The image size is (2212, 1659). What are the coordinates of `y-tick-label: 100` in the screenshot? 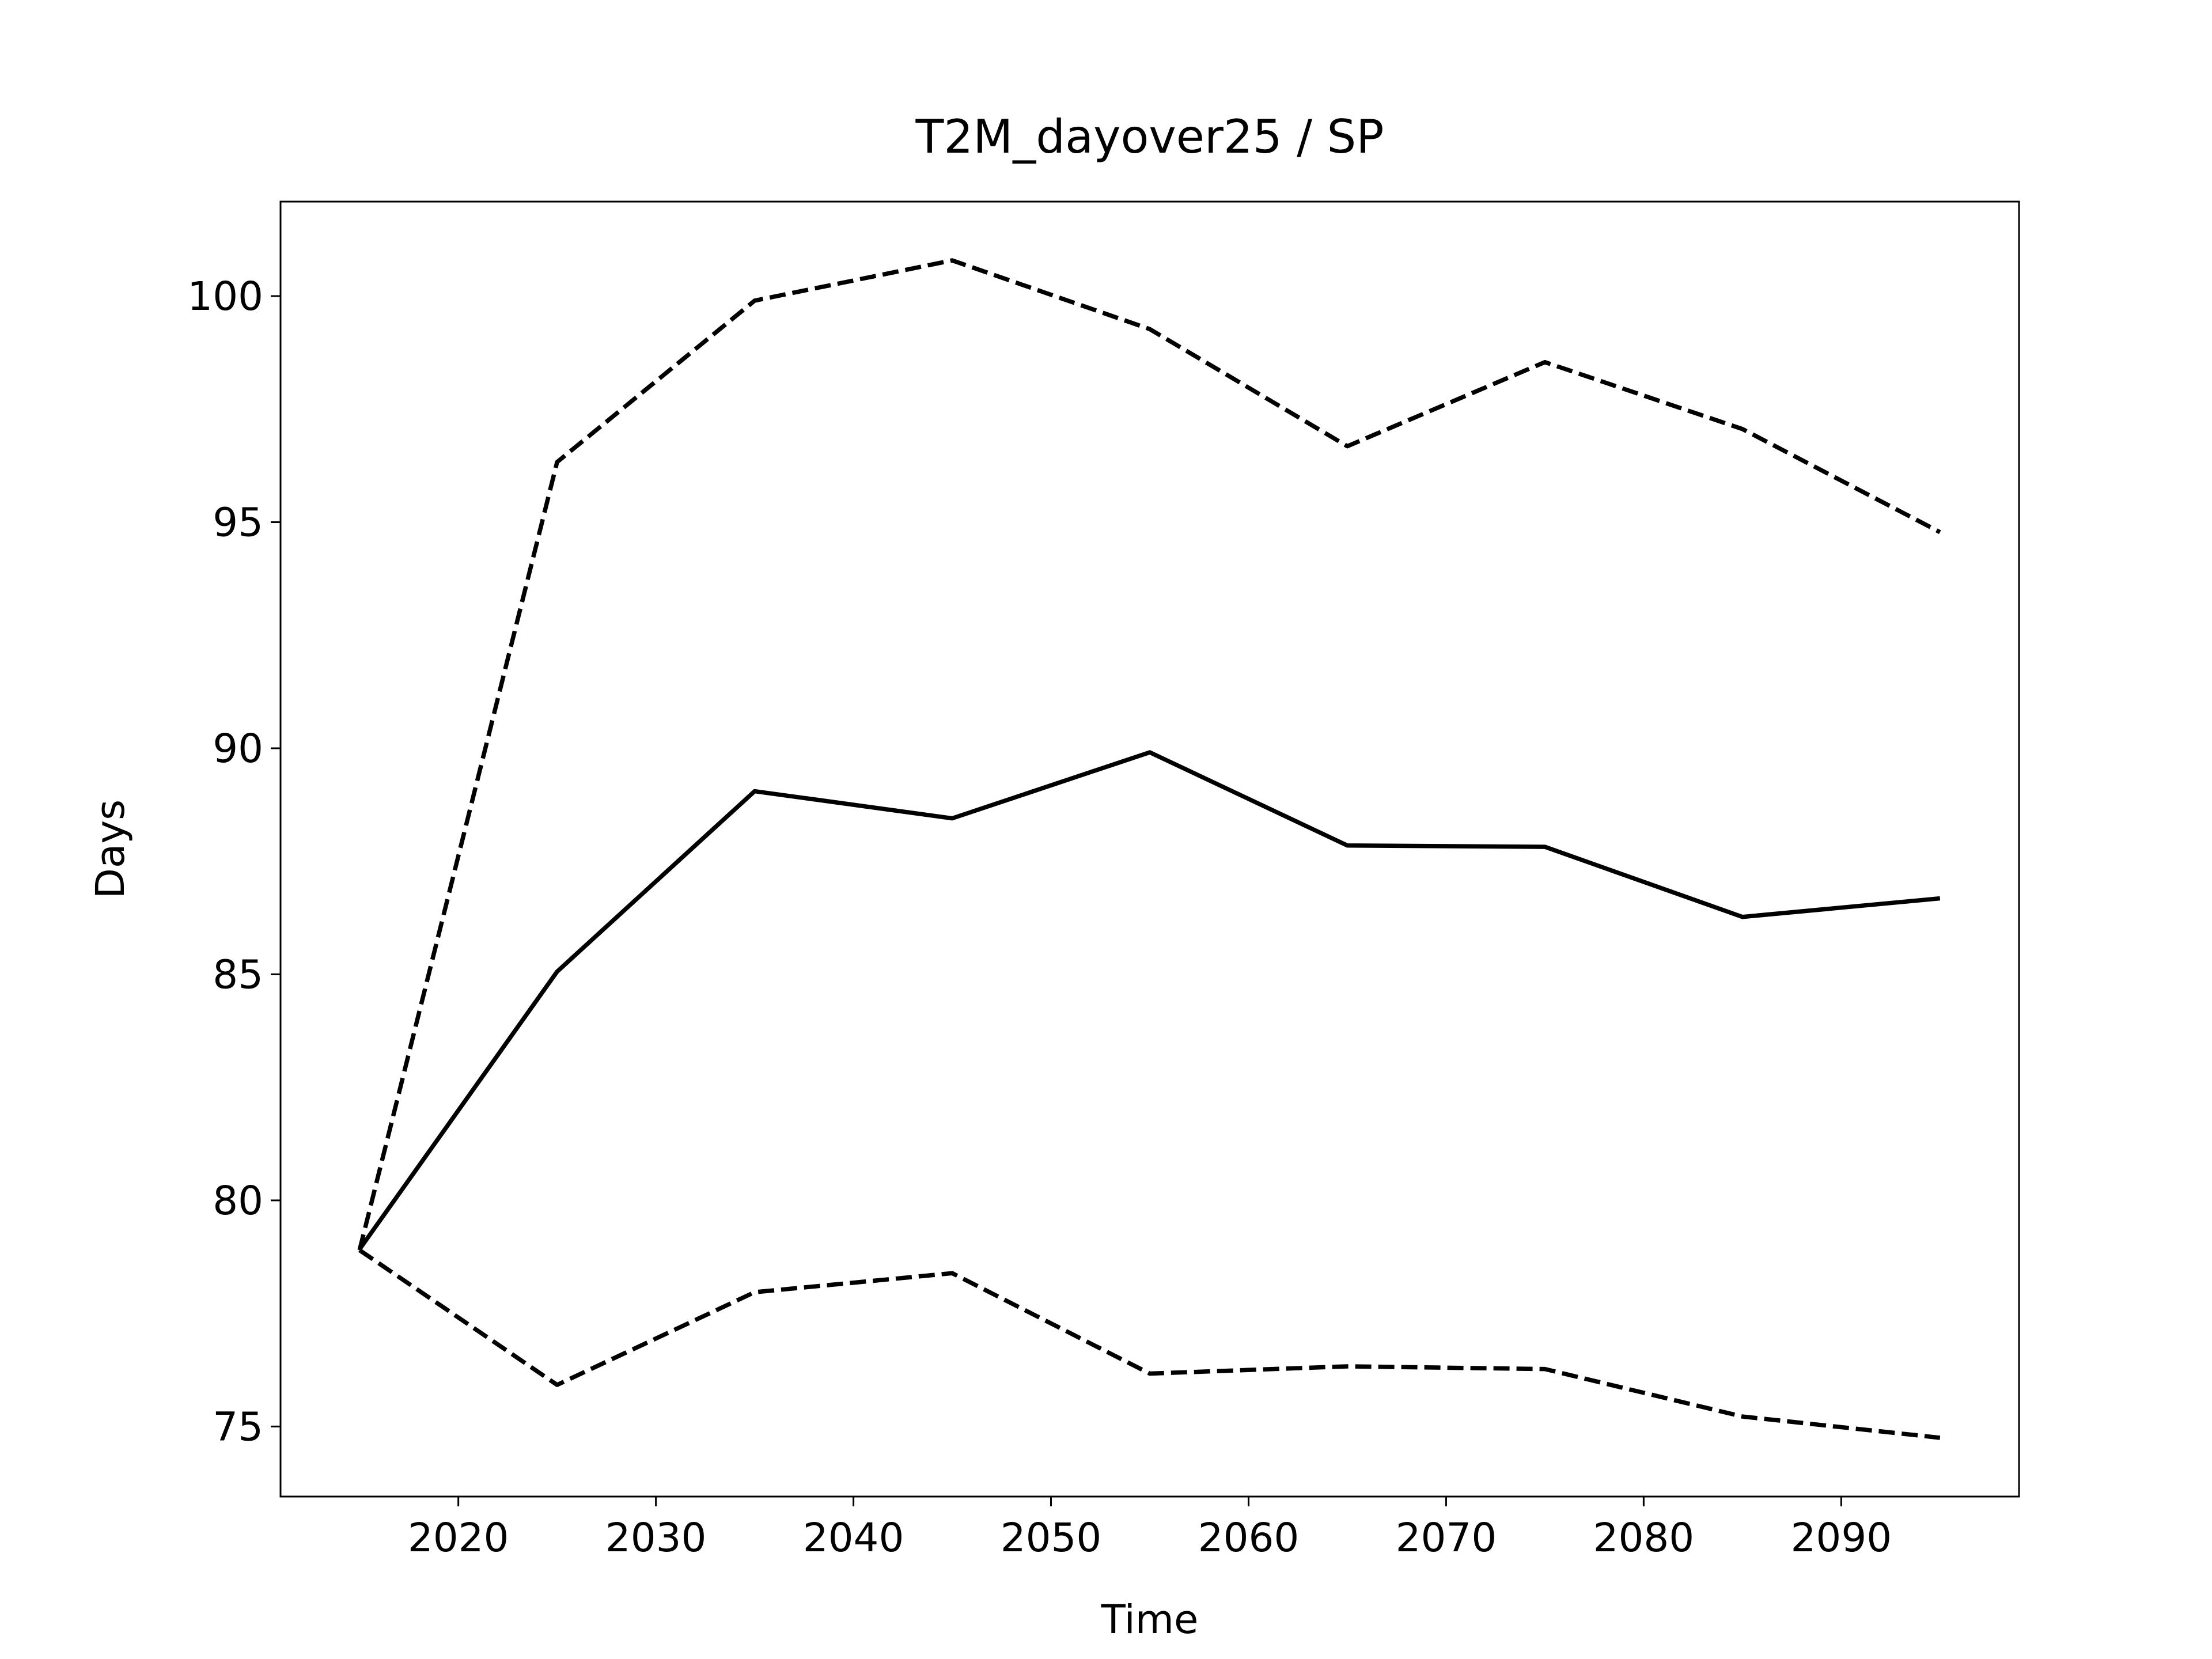 It's located at (225, 297).